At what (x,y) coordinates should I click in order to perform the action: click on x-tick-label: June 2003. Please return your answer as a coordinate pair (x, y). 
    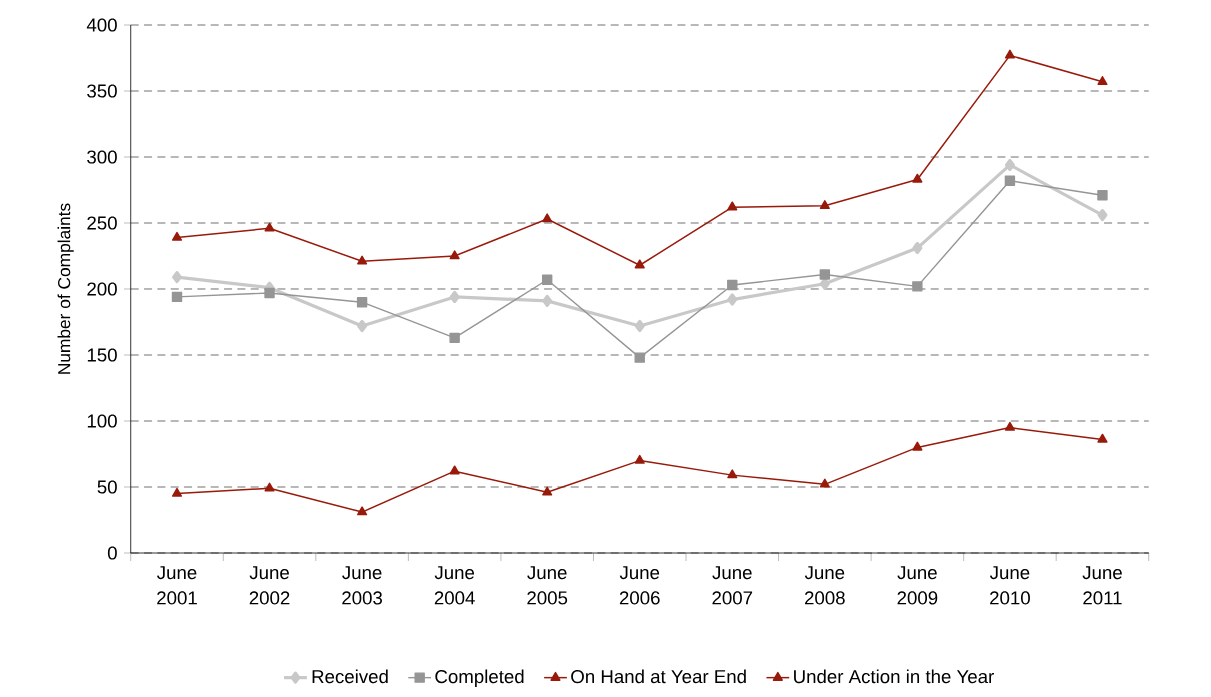
    Looking at the image, I should click on (362, 585).